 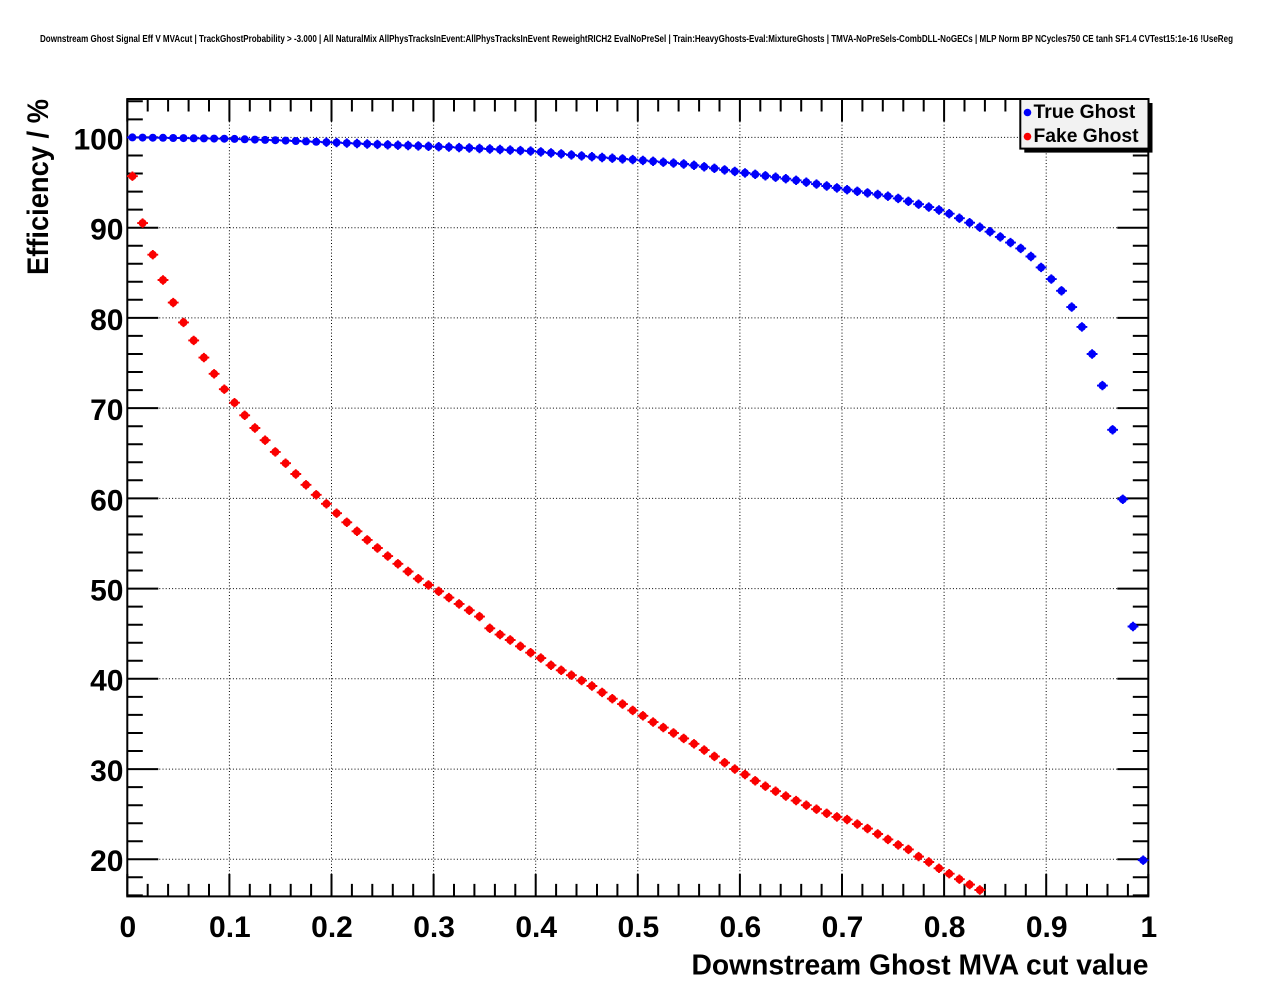 I want to click on svg-text: 90, so click(x=106, y=230).